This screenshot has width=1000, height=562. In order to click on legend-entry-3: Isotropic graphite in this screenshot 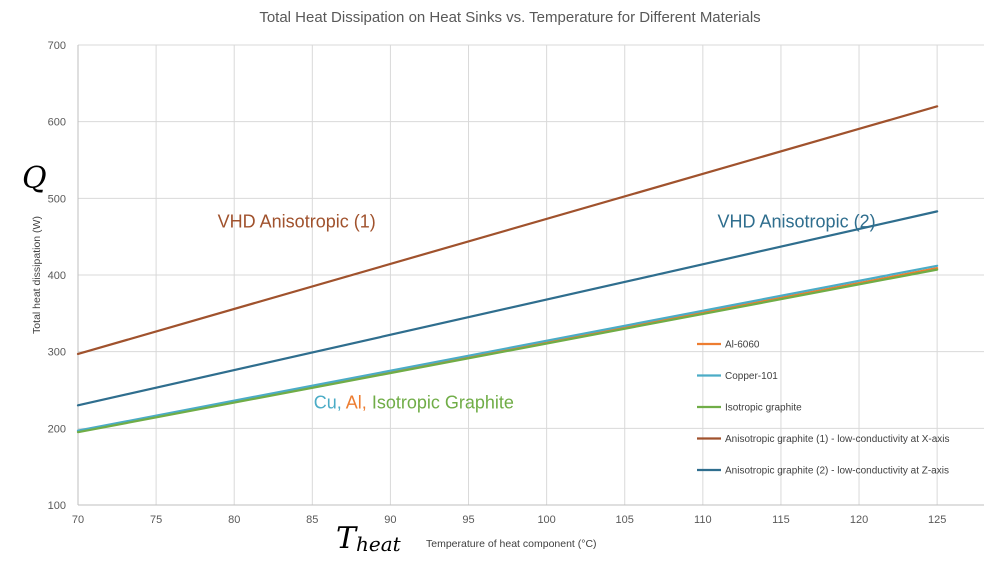, I will do `click(763, 408)`.